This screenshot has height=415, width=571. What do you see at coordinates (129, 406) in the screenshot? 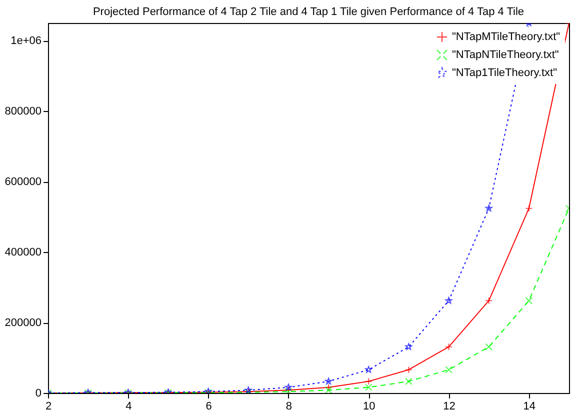
I see `x-tick-label: 4` at bounding box center [129, 406].